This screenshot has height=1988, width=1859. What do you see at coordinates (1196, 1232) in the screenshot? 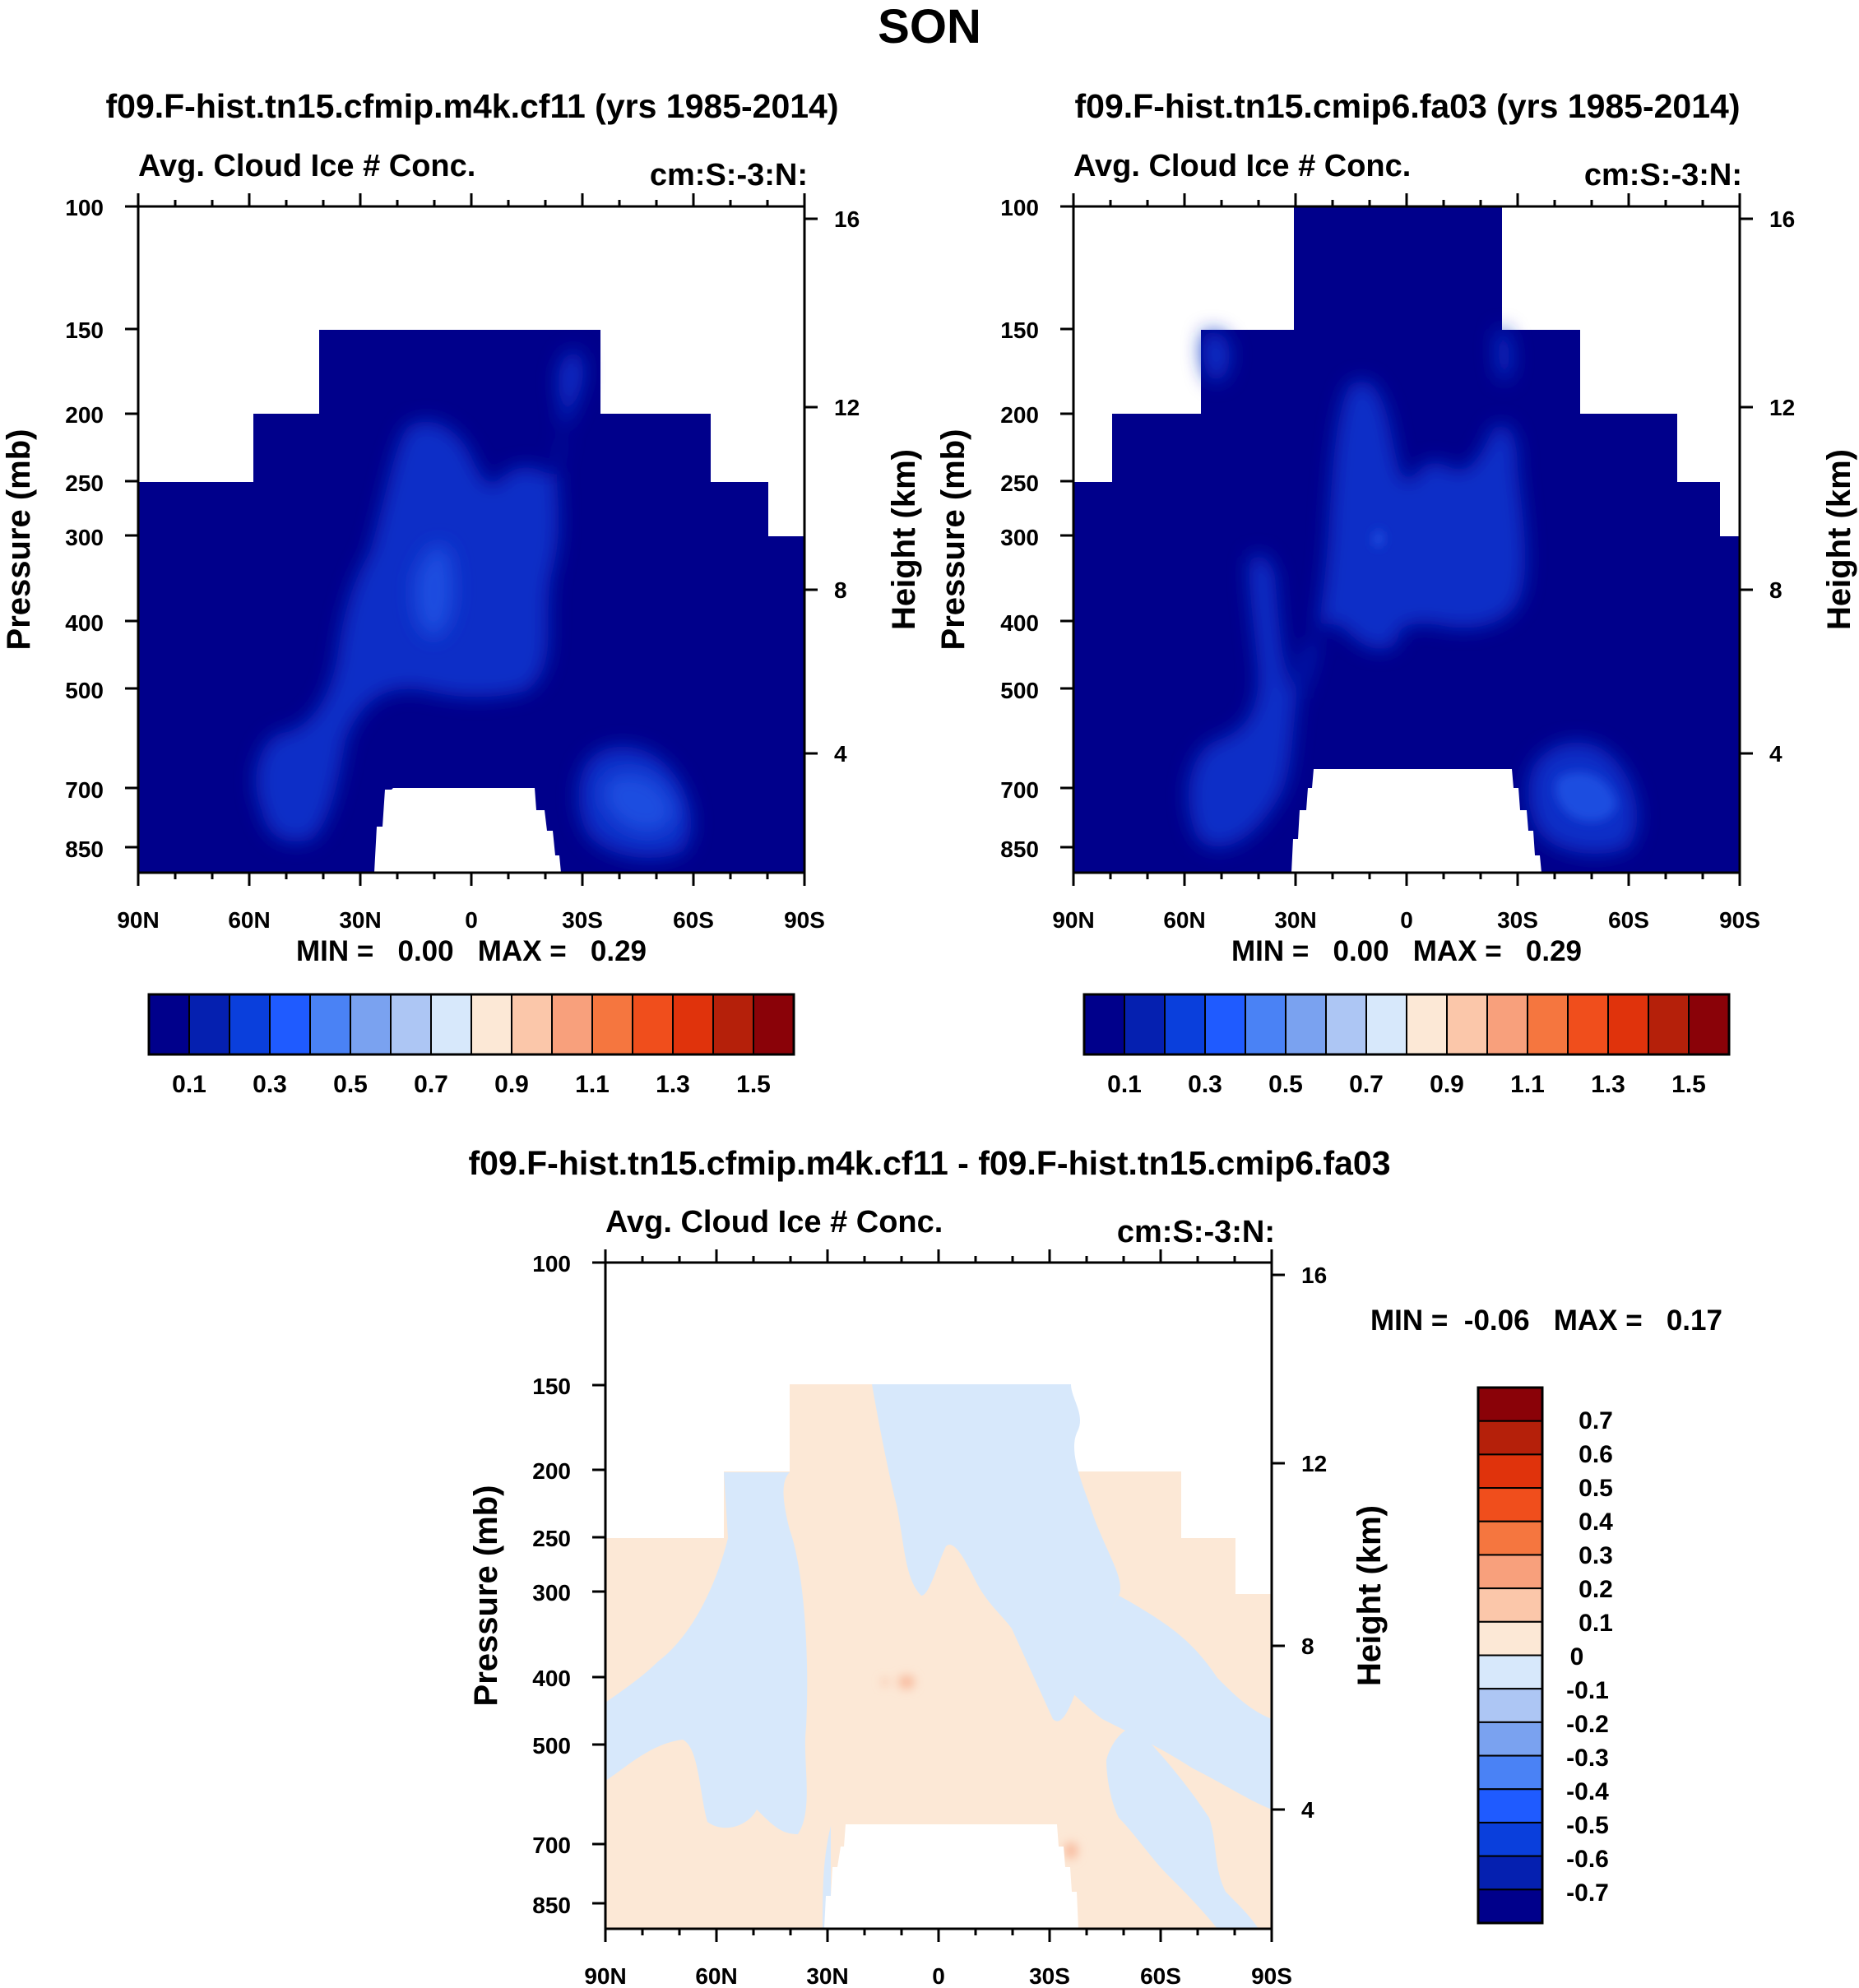
I see `panel-diff-subtitle-right: cm:S:-3:N:` at bounding box center [1196, 1232].